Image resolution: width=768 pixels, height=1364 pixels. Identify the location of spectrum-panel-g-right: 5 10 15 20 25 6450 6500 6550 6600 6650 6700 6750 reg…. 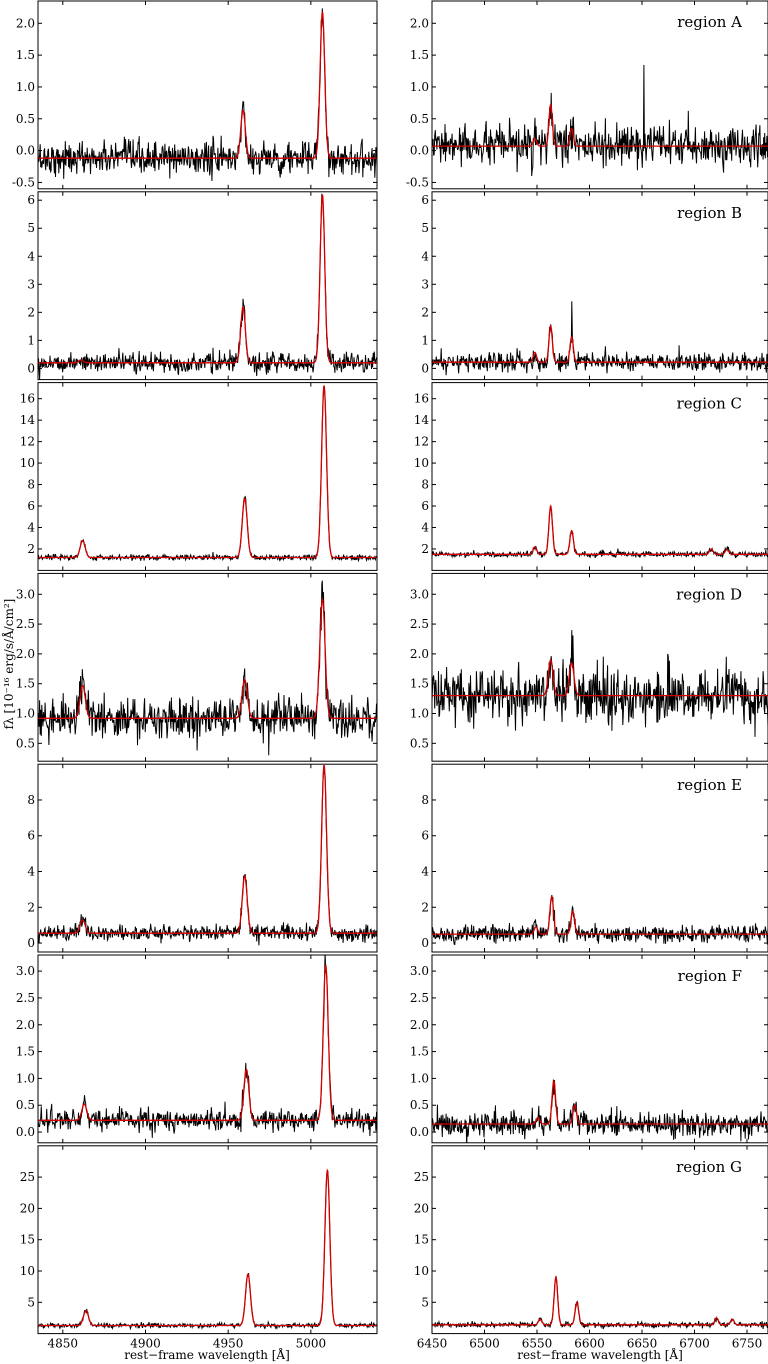
(591, 1248).